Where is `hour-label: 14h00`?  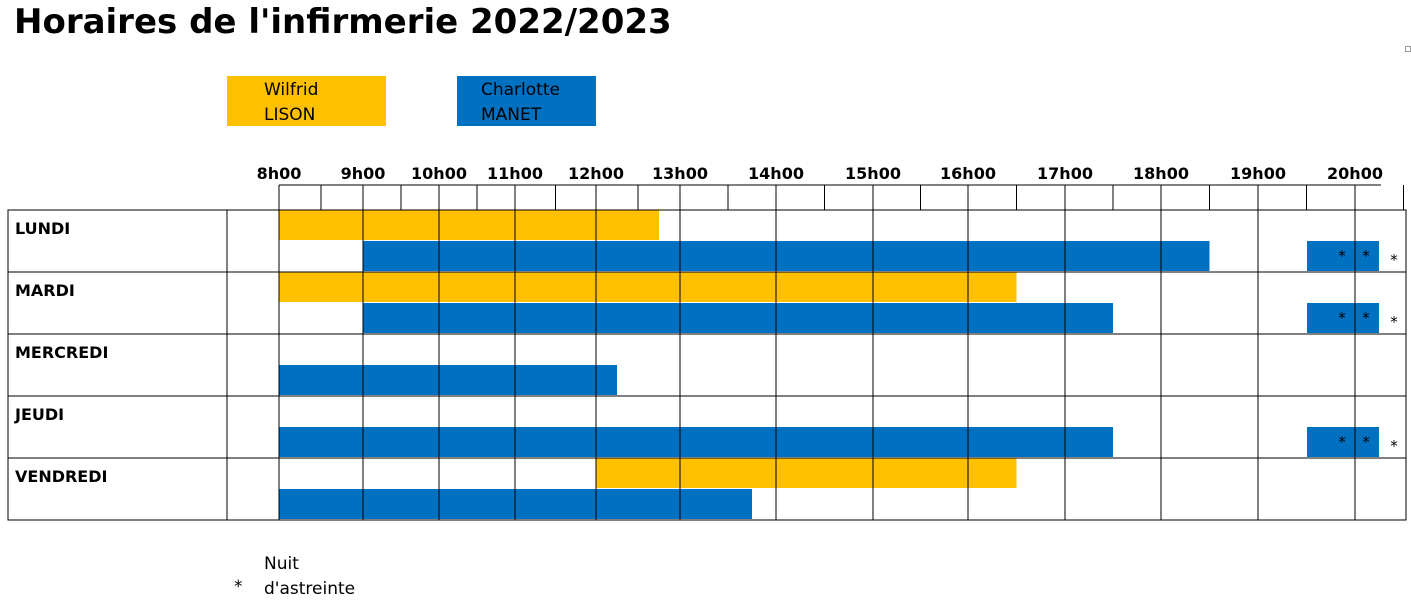
hour-label: 14h00 is located at coordinates (776, 173).